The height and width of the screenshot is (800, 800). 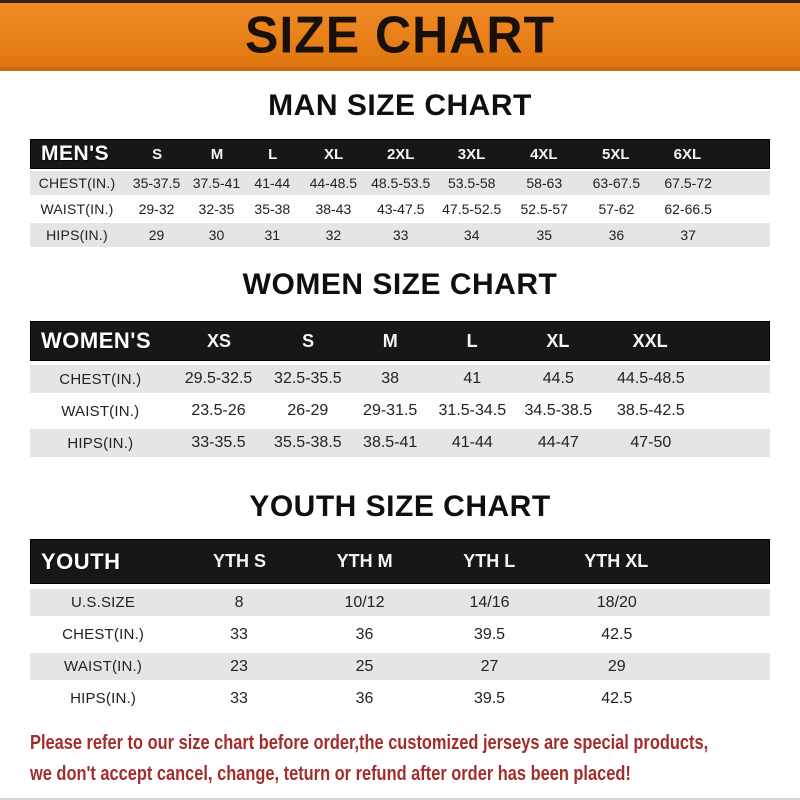 I want to click on table-cell: 44.5-48.5, so click(x=651, y=378).